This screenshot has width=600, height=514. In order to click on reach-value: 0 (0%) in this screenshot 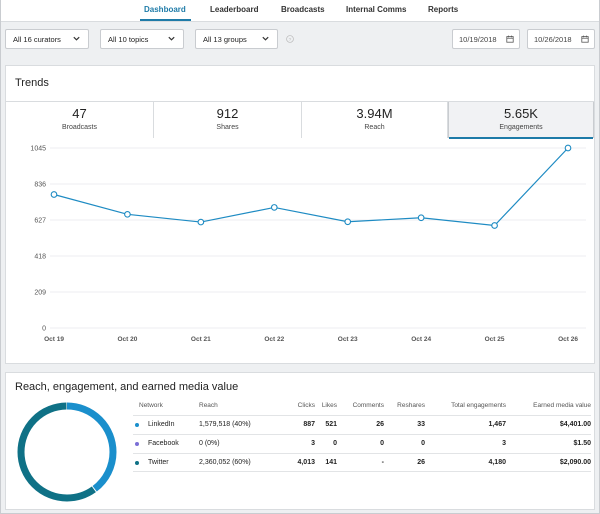, I will do `click(209, 443)`.